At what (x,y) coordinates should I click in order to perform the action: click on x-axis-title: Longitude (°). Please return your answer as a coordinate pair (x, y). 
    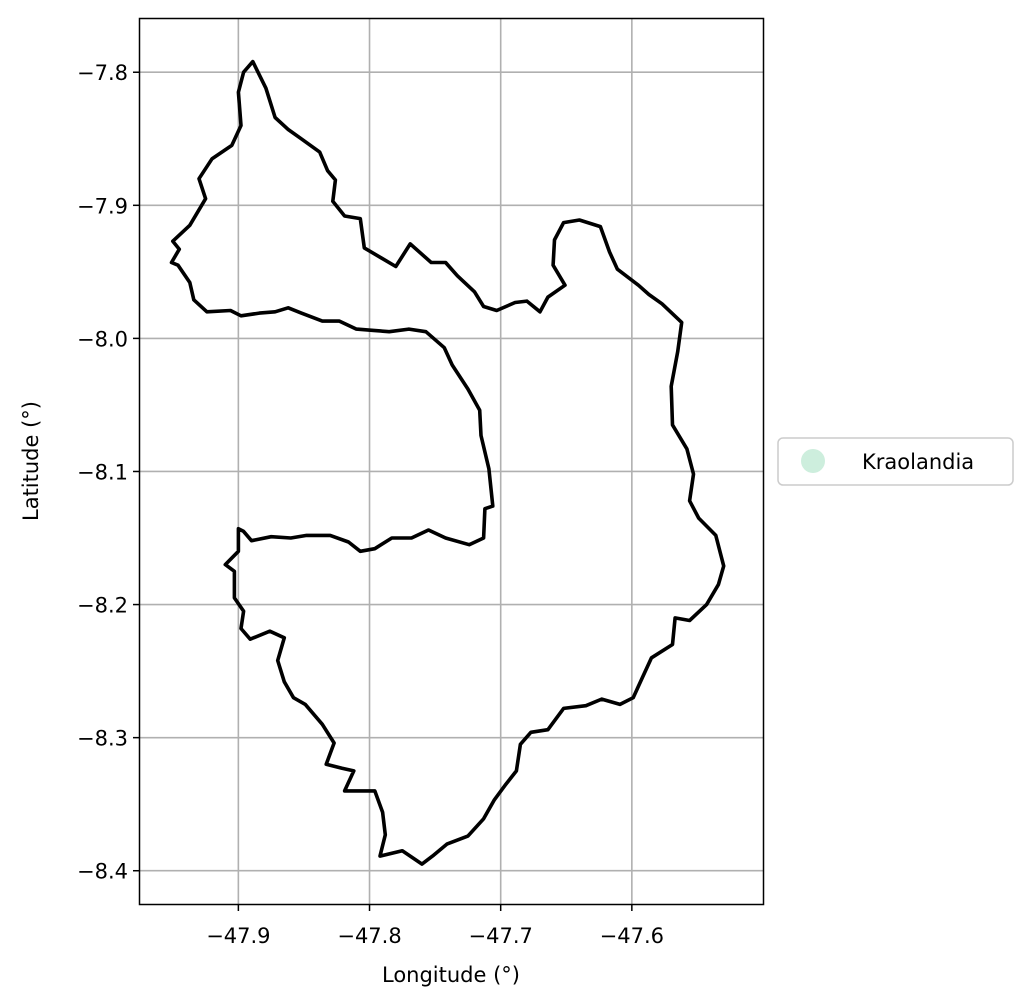
    Looking at the image, I should click on (451, 975).